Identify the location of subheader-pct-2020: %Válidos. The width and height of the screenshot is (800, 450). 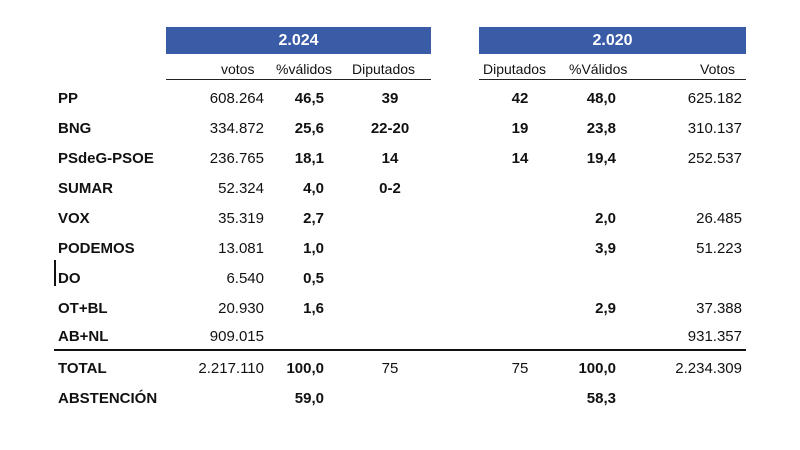
(598, 69).